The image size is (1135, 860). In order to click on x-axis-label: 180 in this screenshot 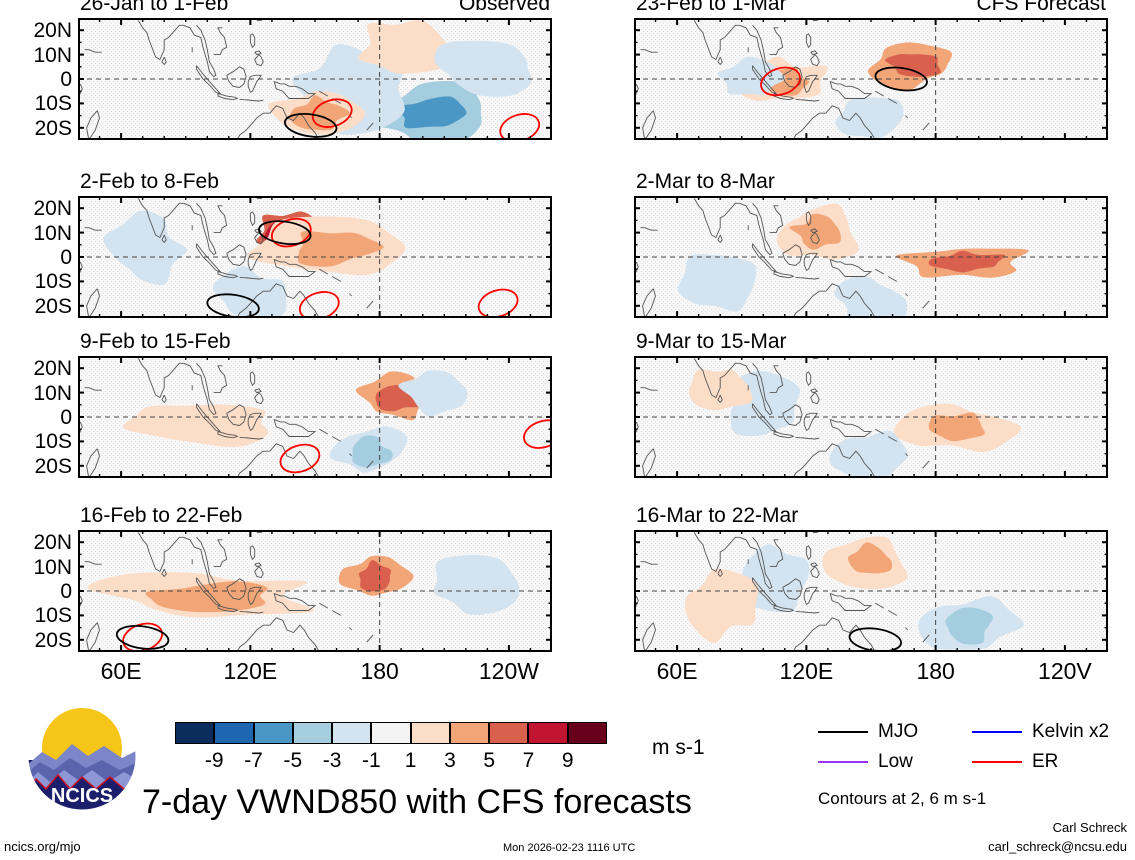, I will do `click(935, 671)`.